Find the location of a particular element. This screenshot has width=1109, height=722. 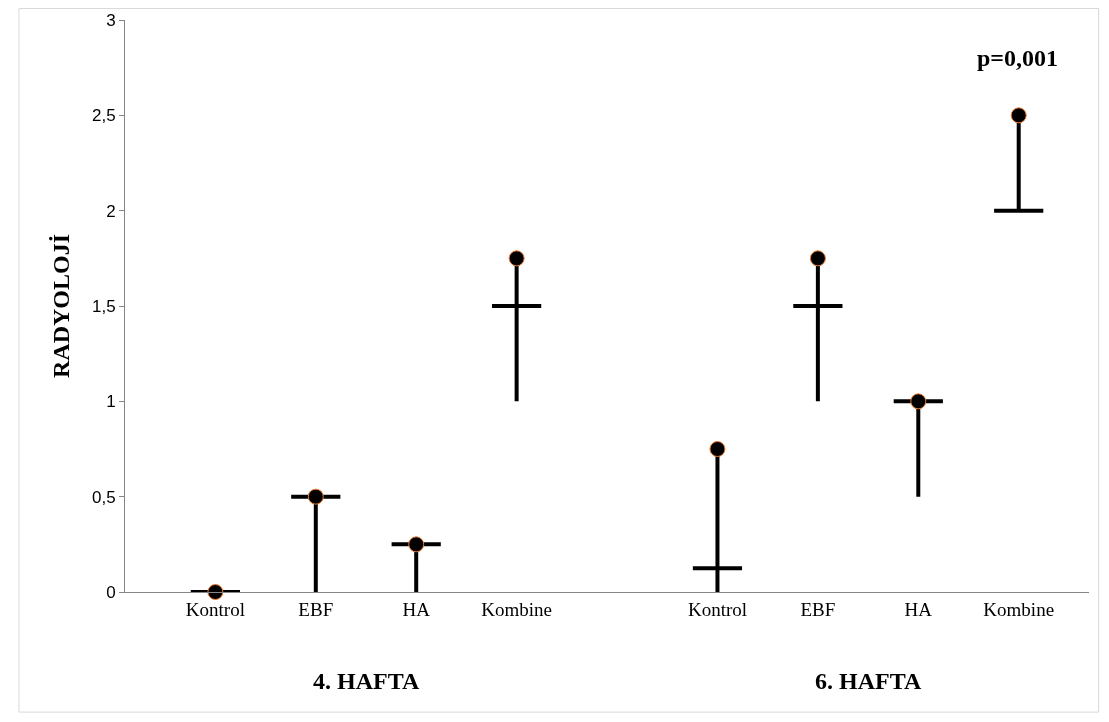

y-tick-label: 0,5 is located at coordinates (103, 497).